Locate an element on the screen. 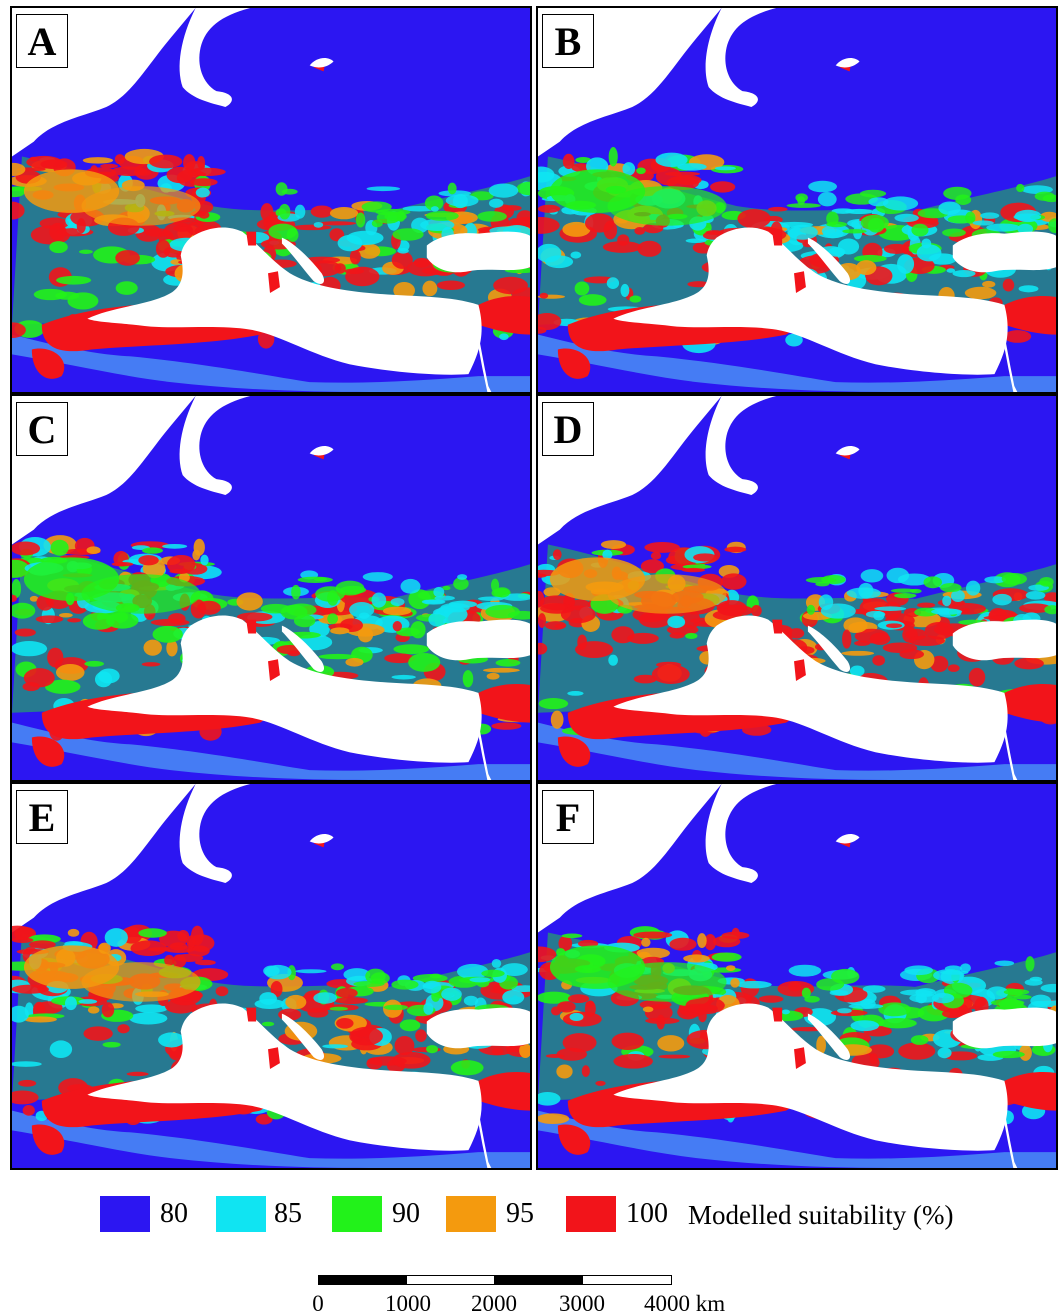 This screenshot has width=1062, height=1316. map-panel-b: B is located at coordinates (797, 200).